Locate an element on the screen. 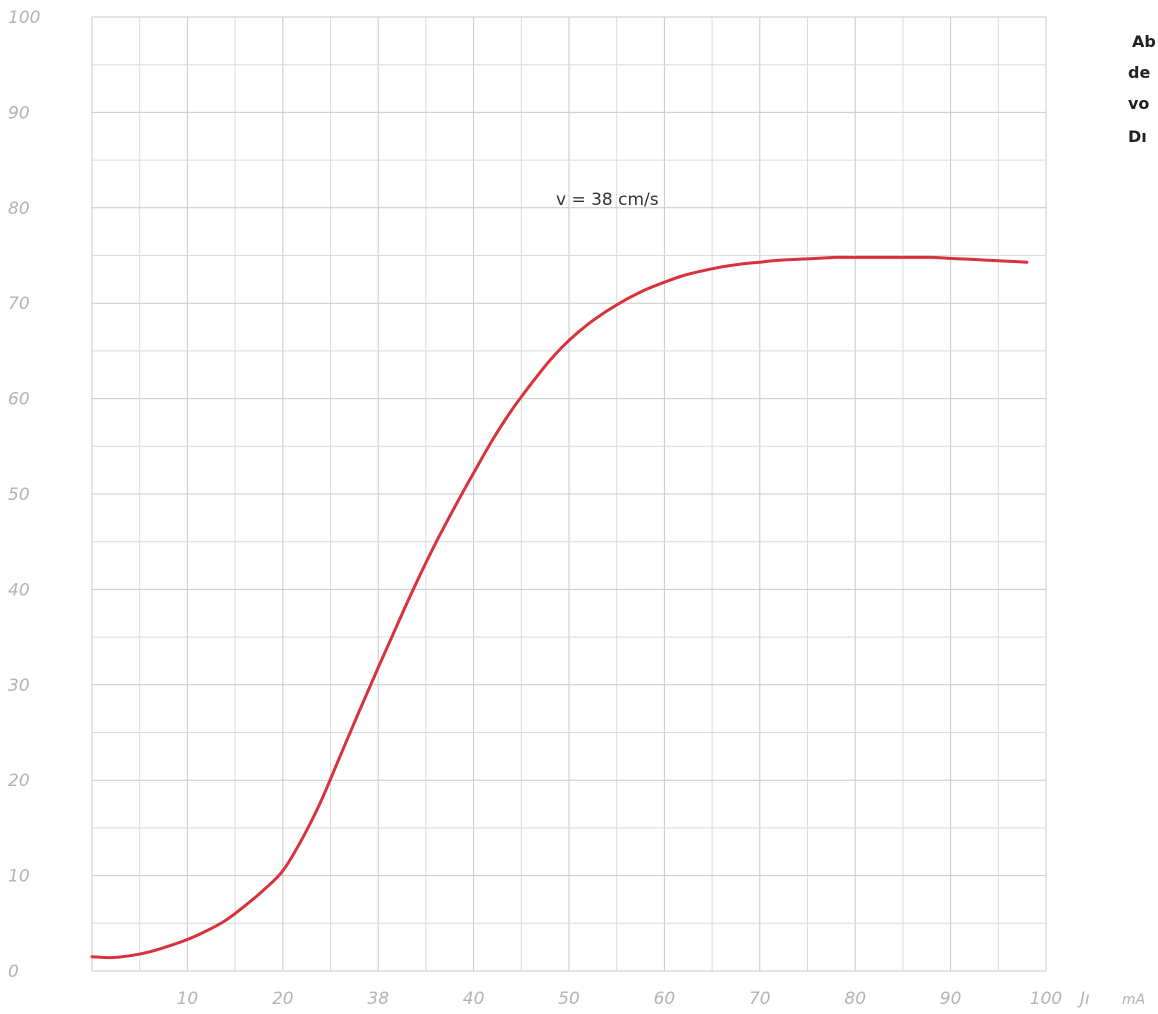  x-tick-label: 50 is located at coordinates (569, 999).